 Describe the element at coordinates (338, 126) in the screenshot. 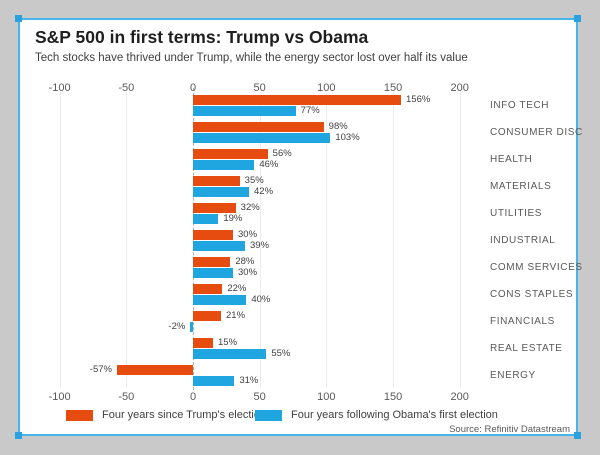

I see `value-label: 98%` at that location.